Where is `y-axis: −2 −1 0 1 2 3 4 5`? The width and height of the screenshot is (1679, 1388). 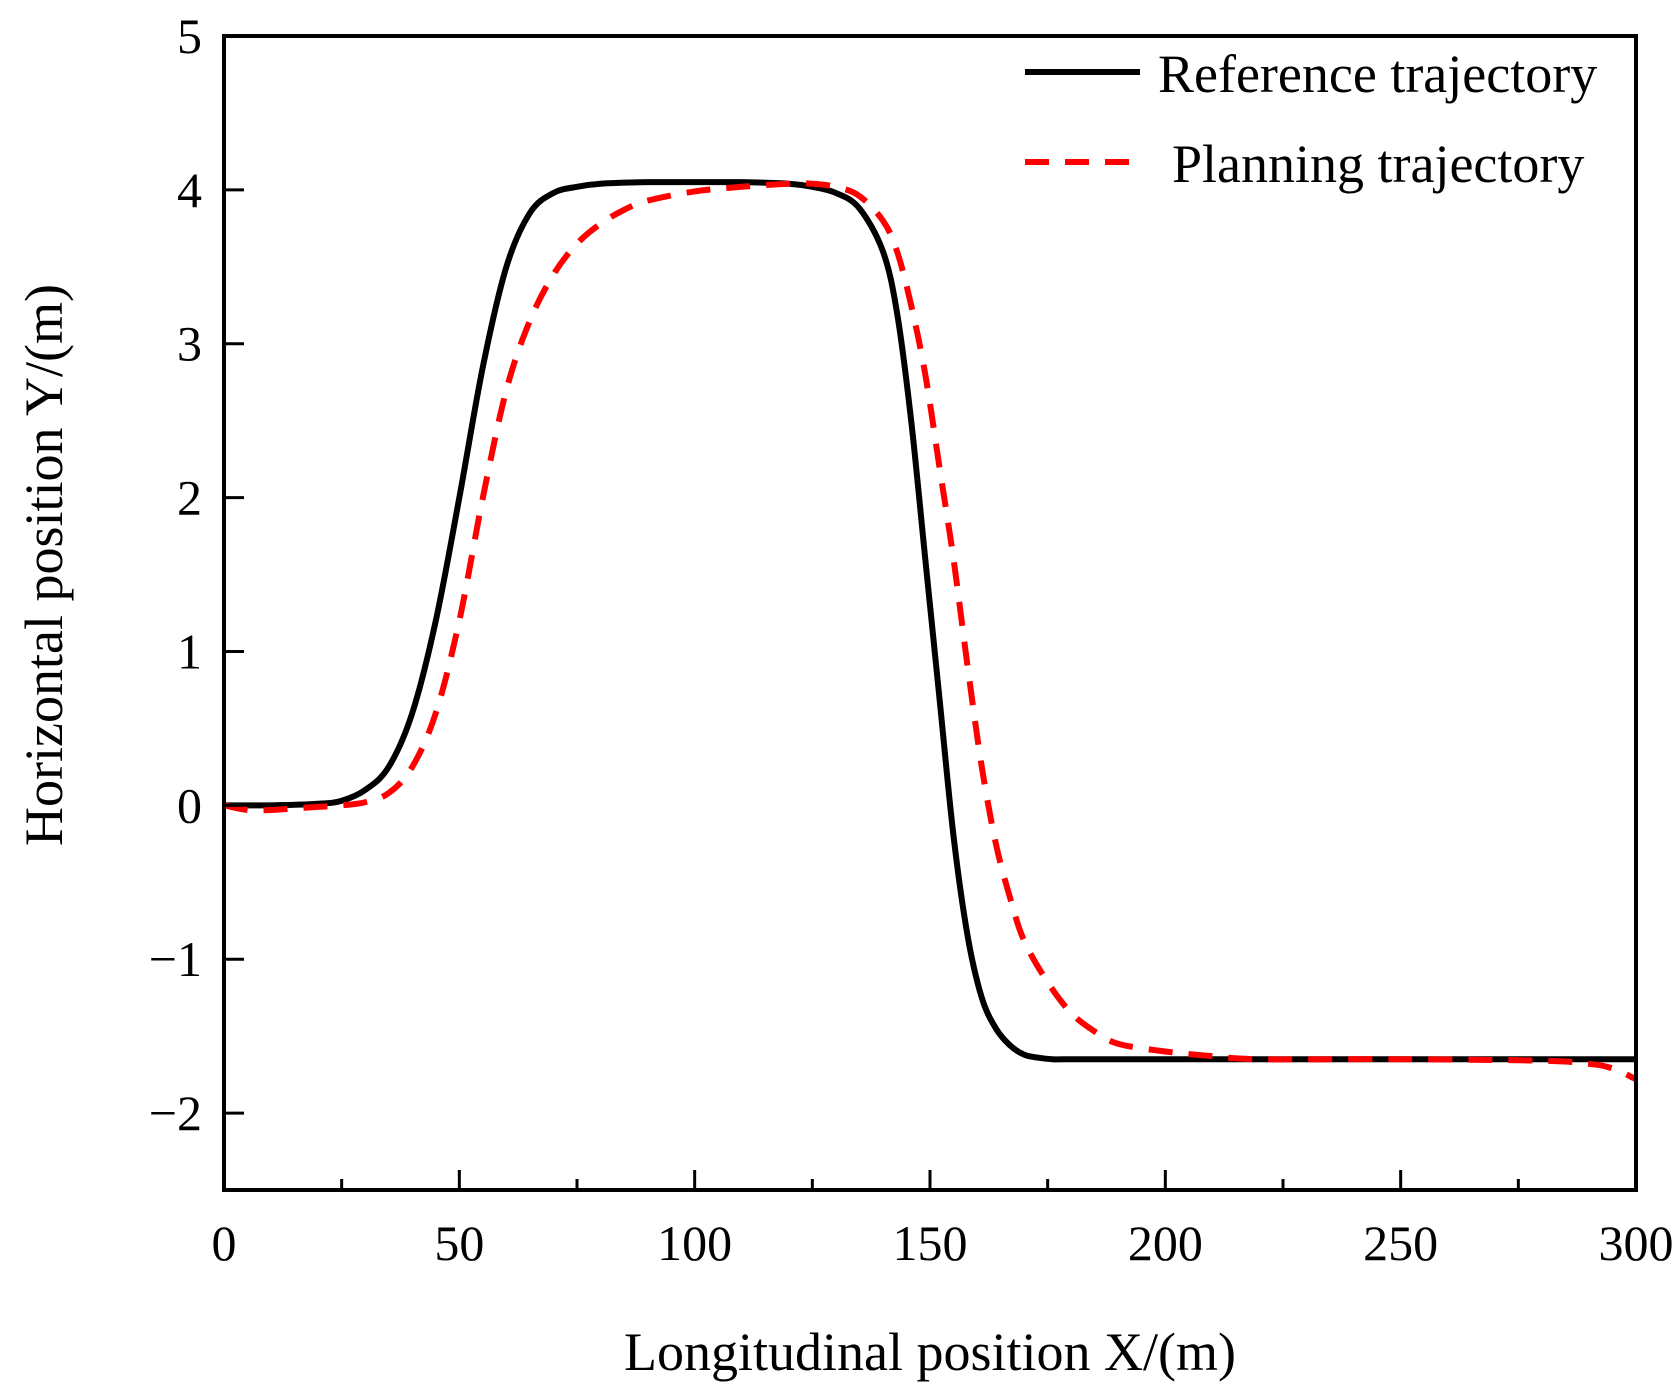
y-axis: −2 −1 0 1 2 3 4 5 is located at coordinates (196, 574).